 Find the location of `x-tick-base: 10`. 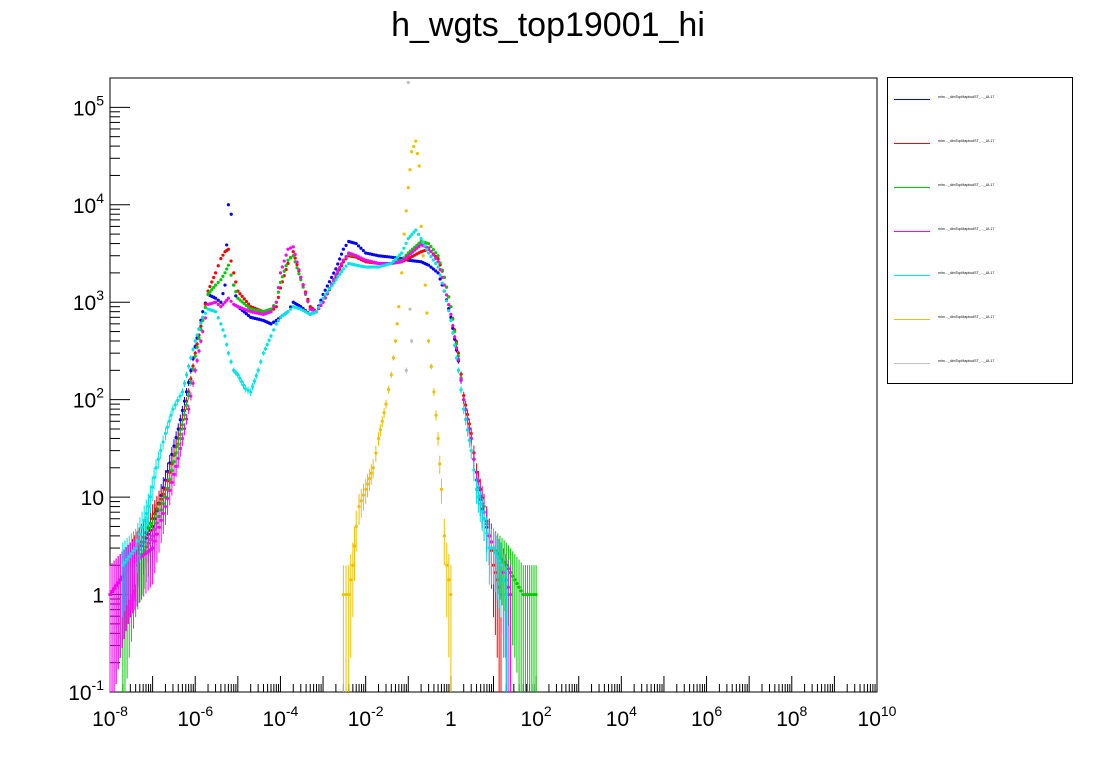

x-tick-base: 10 is located at coordinates (274, 719).